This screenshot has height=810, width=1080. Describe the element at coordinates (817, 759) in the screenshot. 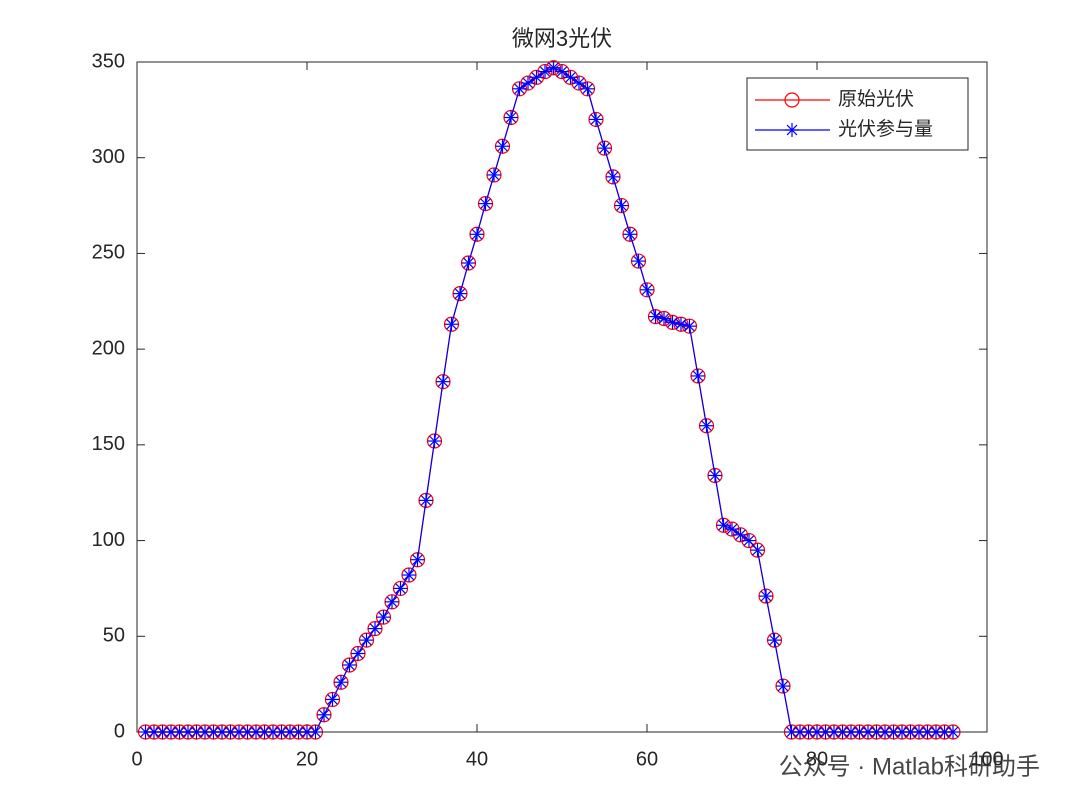

I see `x-tick-label: 80` at that location.